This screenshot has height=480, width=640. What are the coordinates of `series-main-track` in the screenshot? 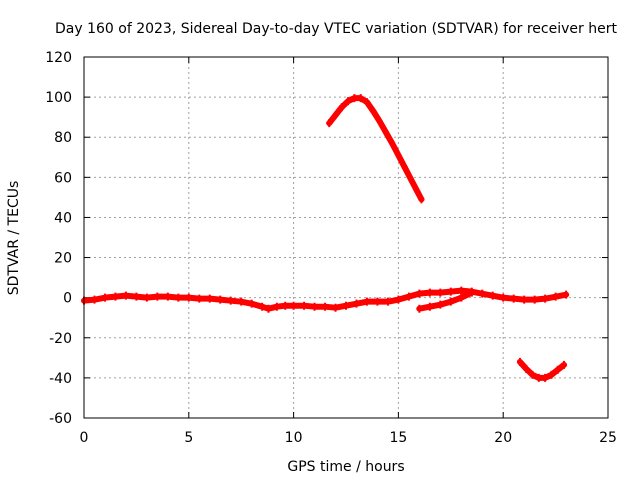 It's located at (325, 299).